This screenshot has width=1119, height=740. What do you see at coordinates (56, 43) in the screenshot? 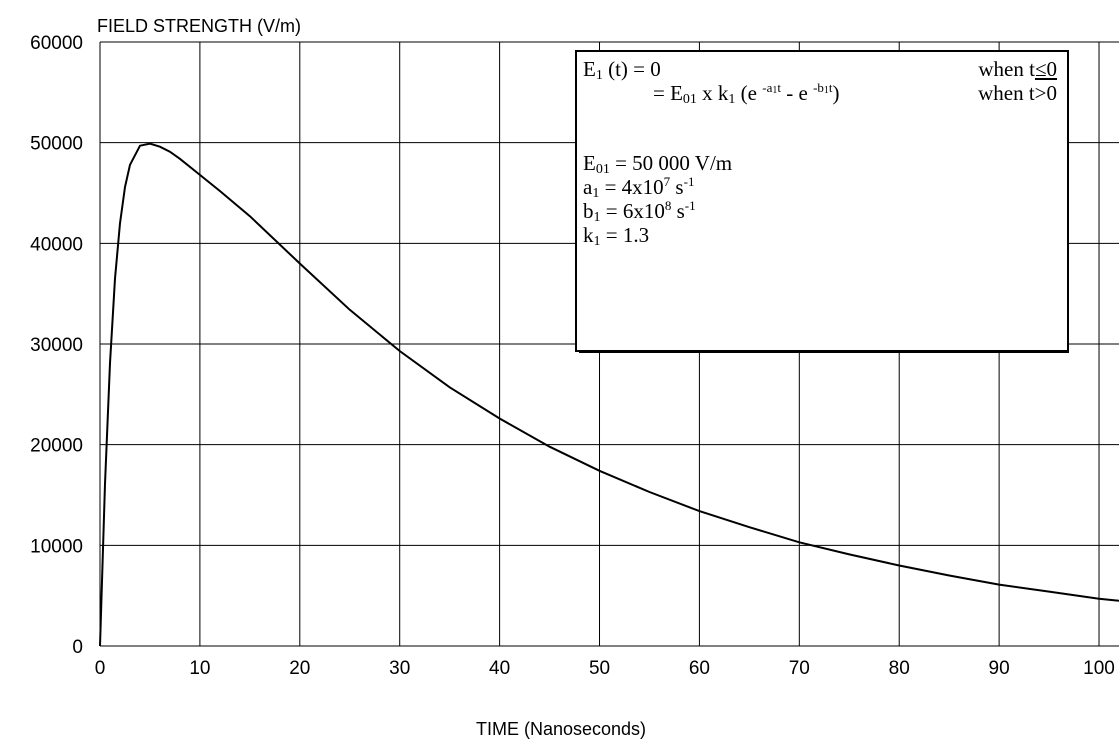
I see `y-tick-label: 60000` at bounding box center [56, 43].